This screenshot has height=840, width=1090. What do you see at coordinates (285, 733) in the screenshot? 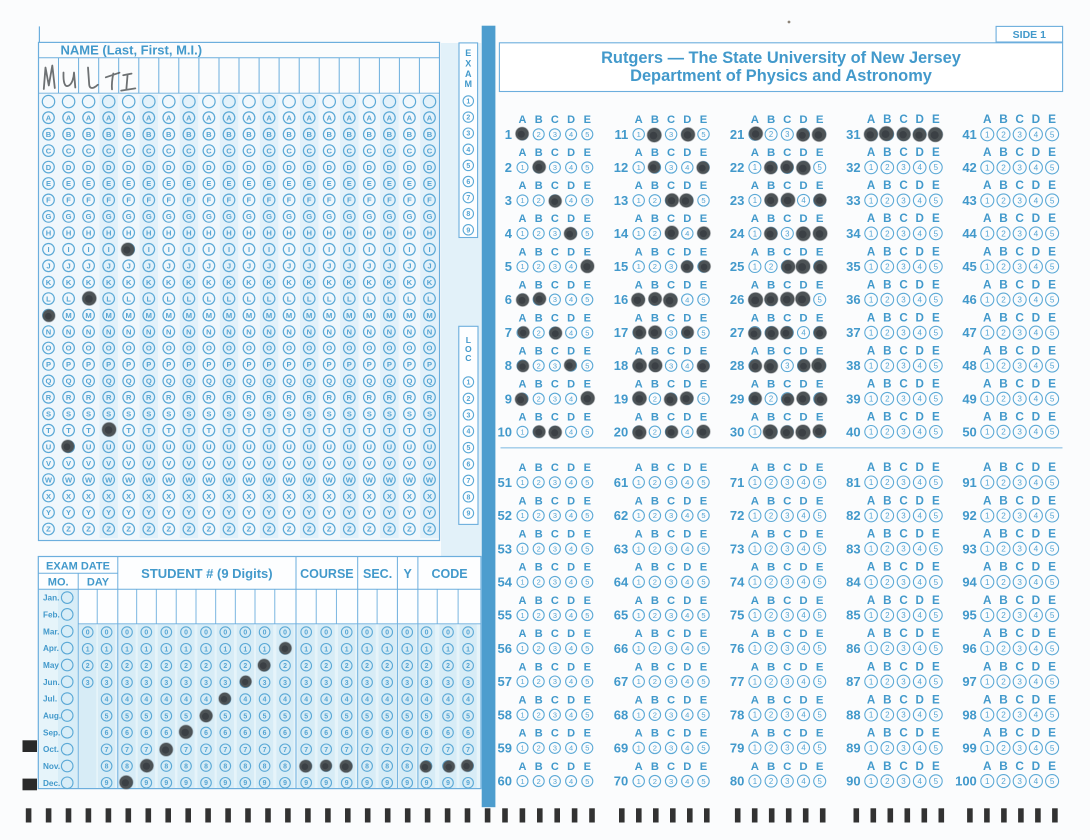
I see `svg-text: 6` at bounding box center [285, 733].